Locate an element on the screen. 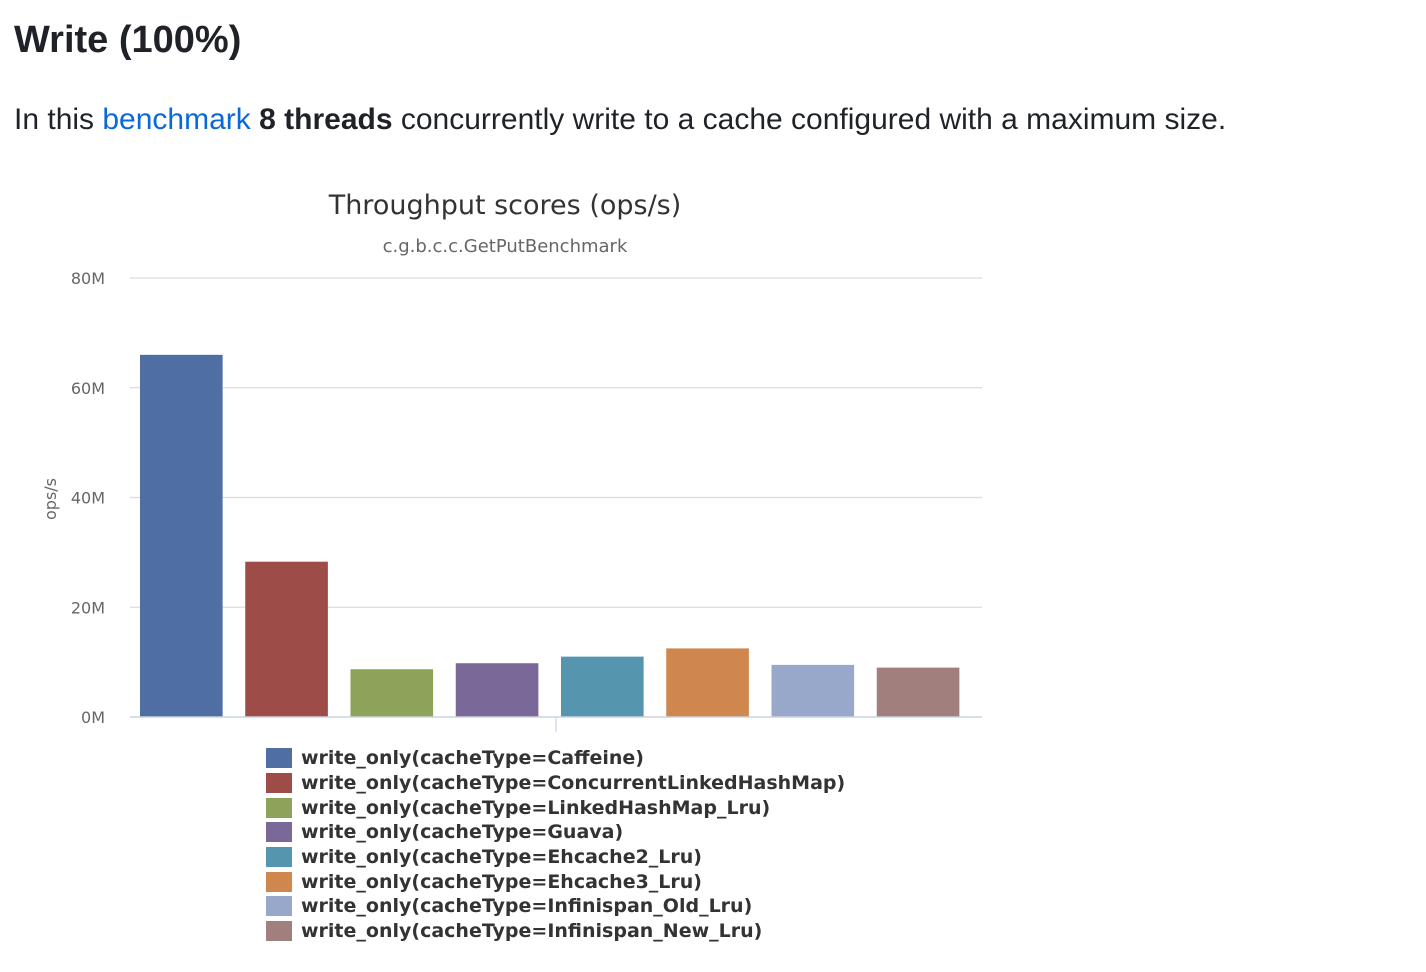 The height and width of the screenshot is (972, 1426). chart-title: Throughput scores (ops/s) is located at coordinates (505, 205).